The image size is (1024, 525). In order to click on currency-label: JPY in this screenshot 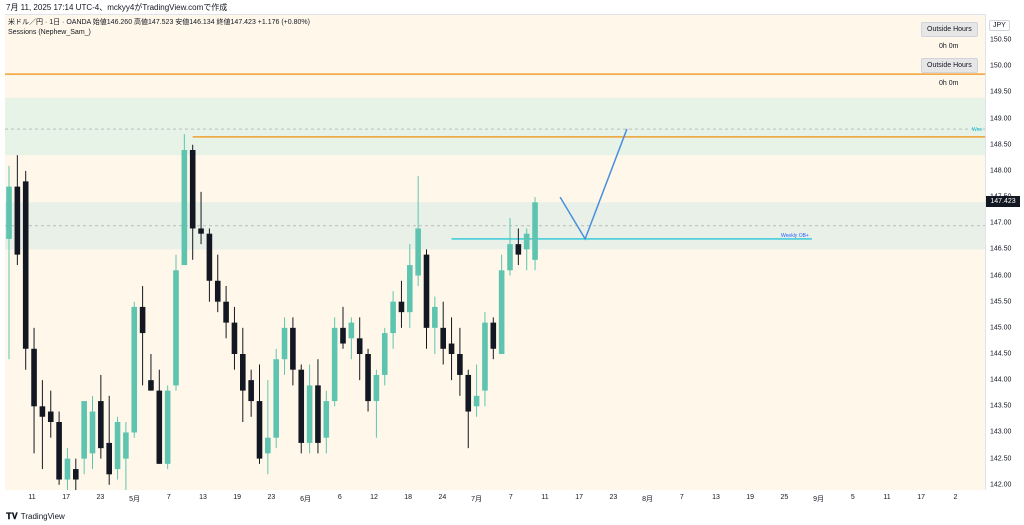, I will do `click(999, 25)`.